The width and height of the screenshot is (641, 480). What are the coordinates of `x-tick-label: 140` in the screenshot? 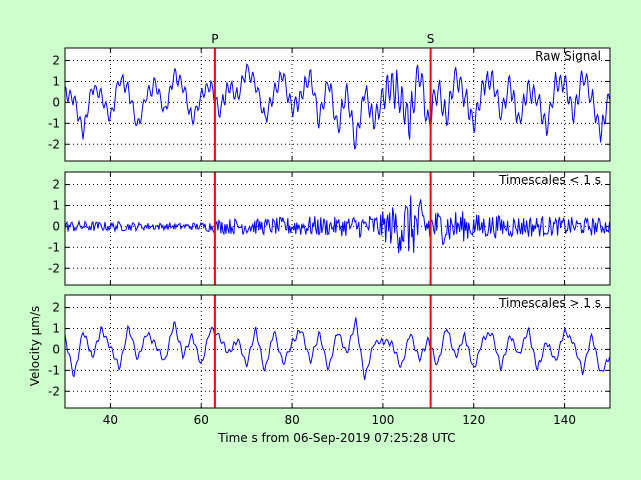 It's located at (564, 420).